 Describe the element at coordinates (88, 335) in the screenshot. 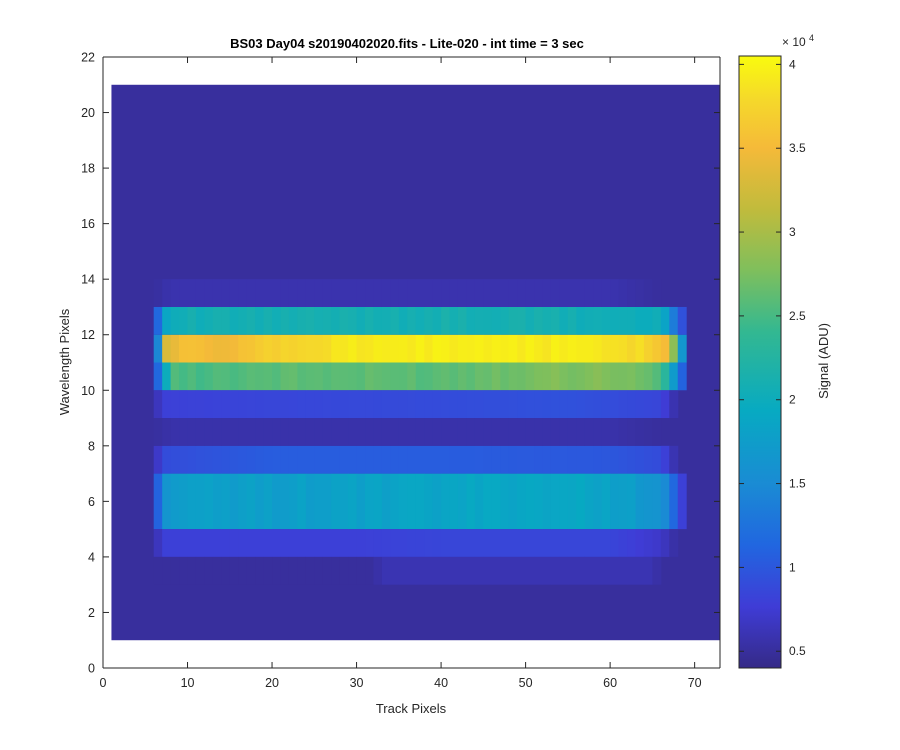

I see `y-tick-label: 12` at that location.